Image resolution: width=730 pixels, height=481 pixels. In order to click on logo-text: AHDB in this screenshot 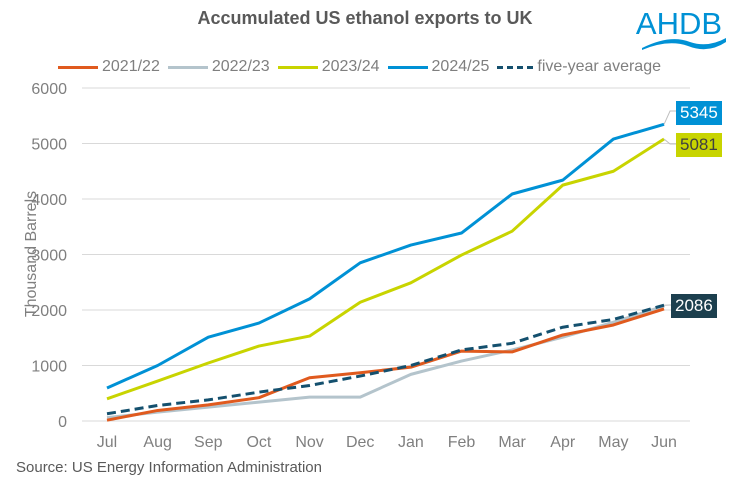, I will do `click(679, 23)`.